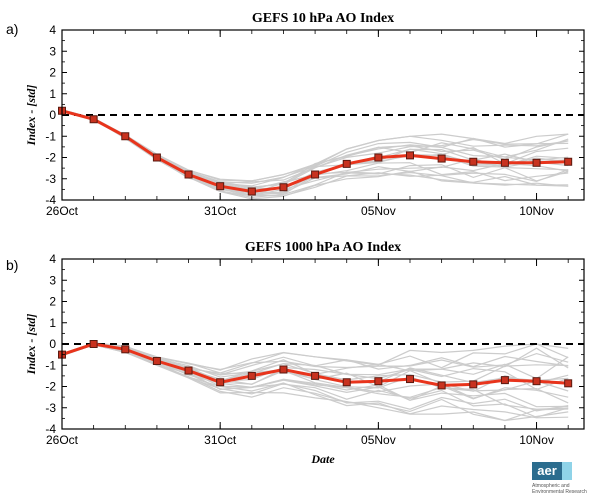  I want to click on aer-logo-accent, so click(567, 471).